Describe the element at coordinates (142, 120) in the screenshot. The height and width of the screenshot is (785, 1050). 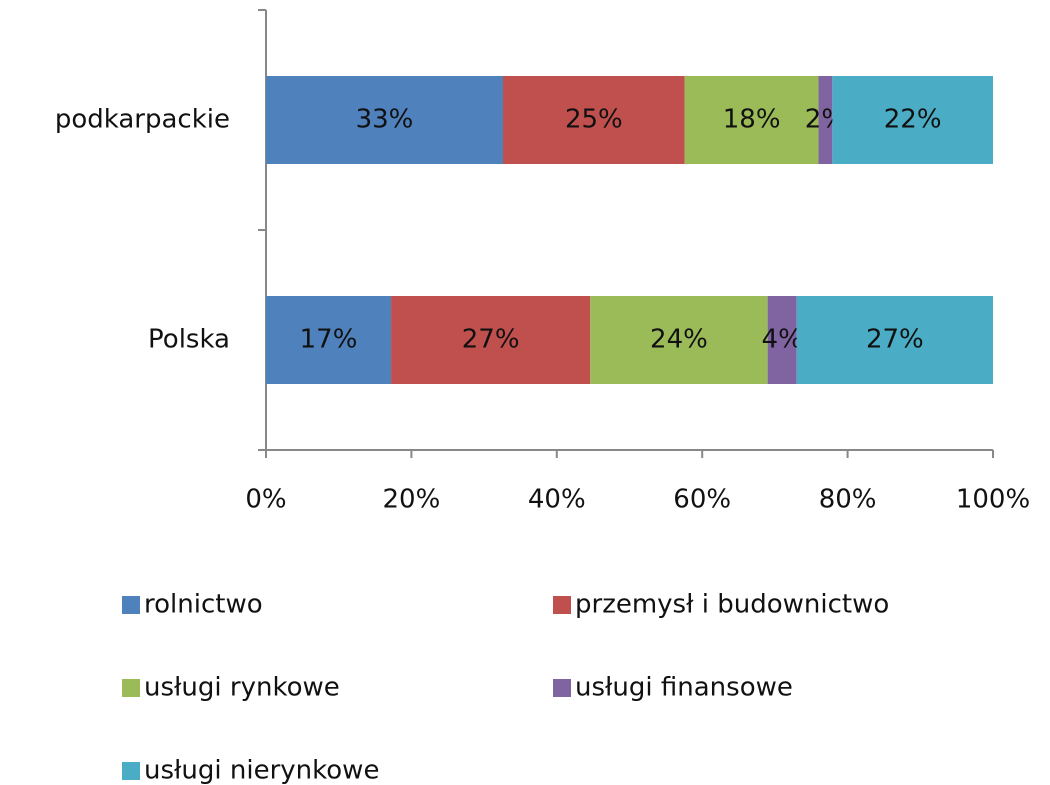
I see `y-tick-label: podkarpackie` at that location.